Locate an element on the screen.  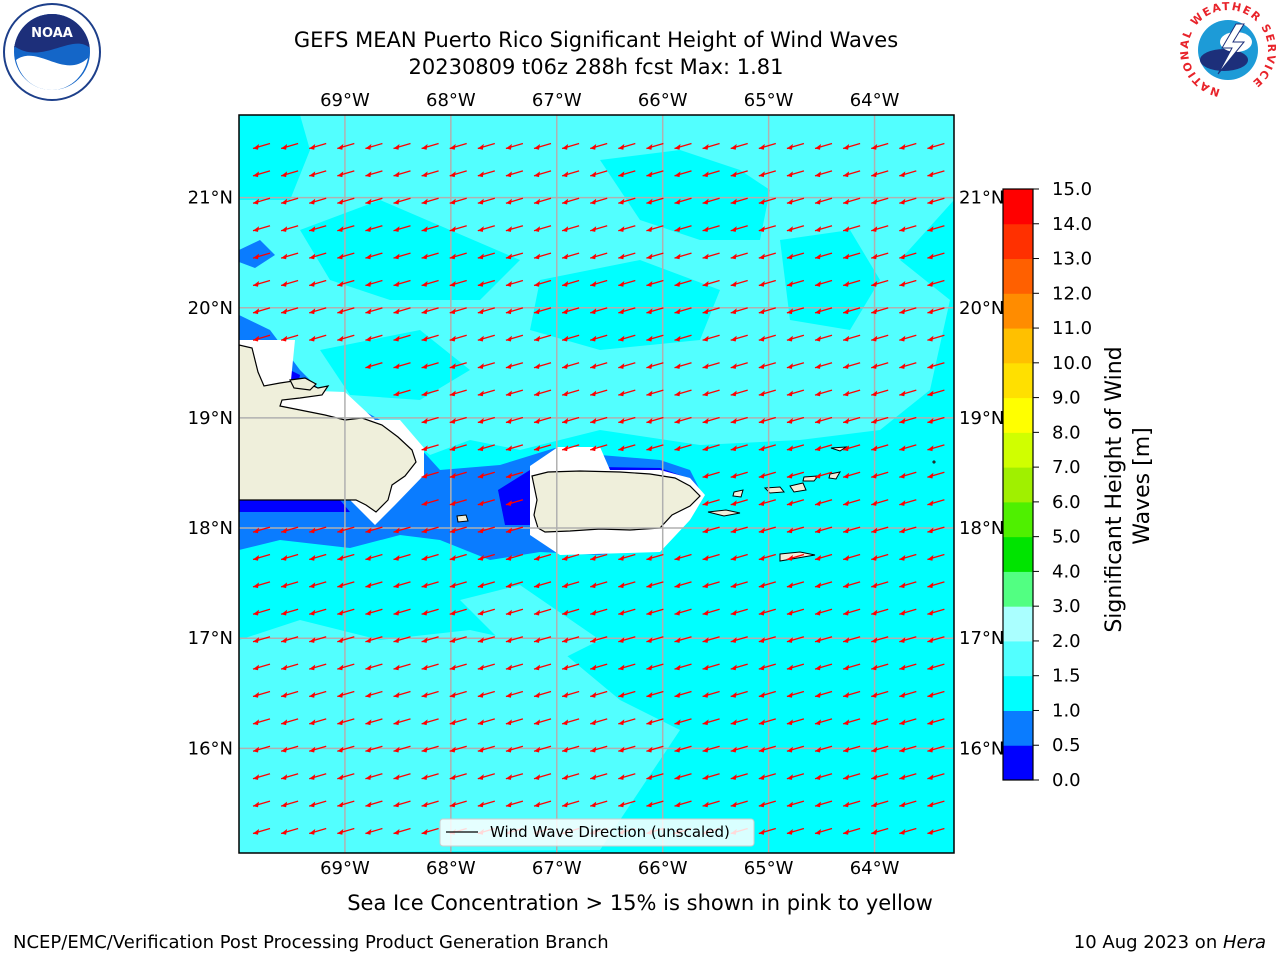
colorbar-tick-label: 12.0 is located at coordinates (1072, 293).